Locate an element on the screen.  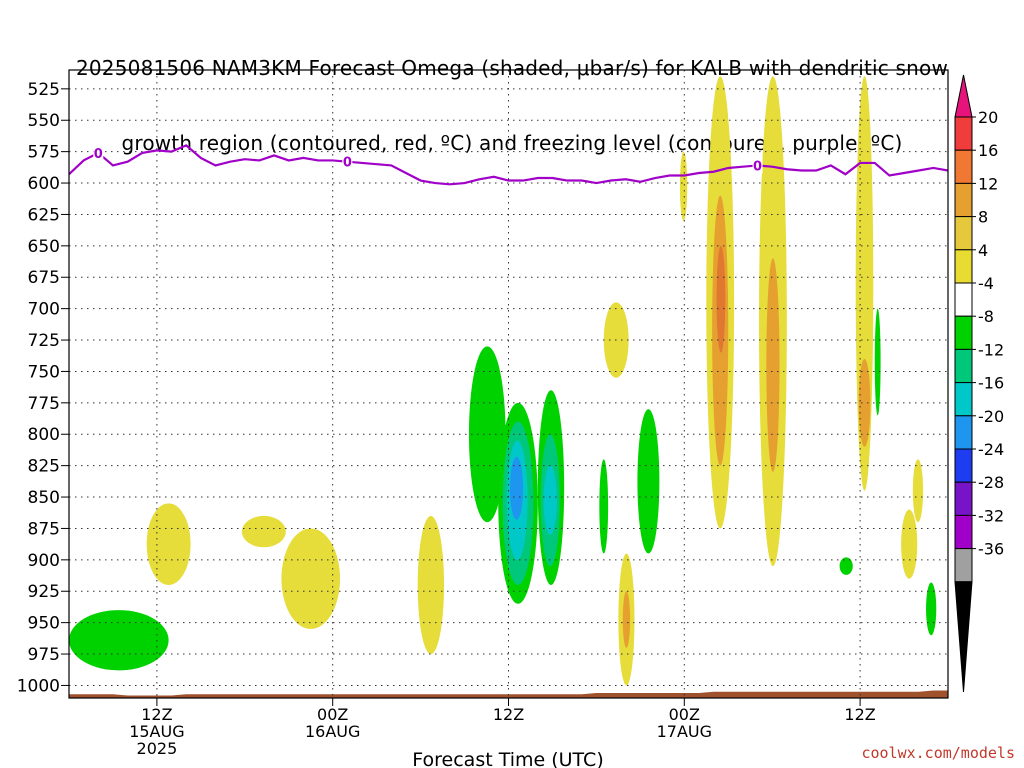
x-tick-label-6-0: 12Z is located at coordinates (156, 714).